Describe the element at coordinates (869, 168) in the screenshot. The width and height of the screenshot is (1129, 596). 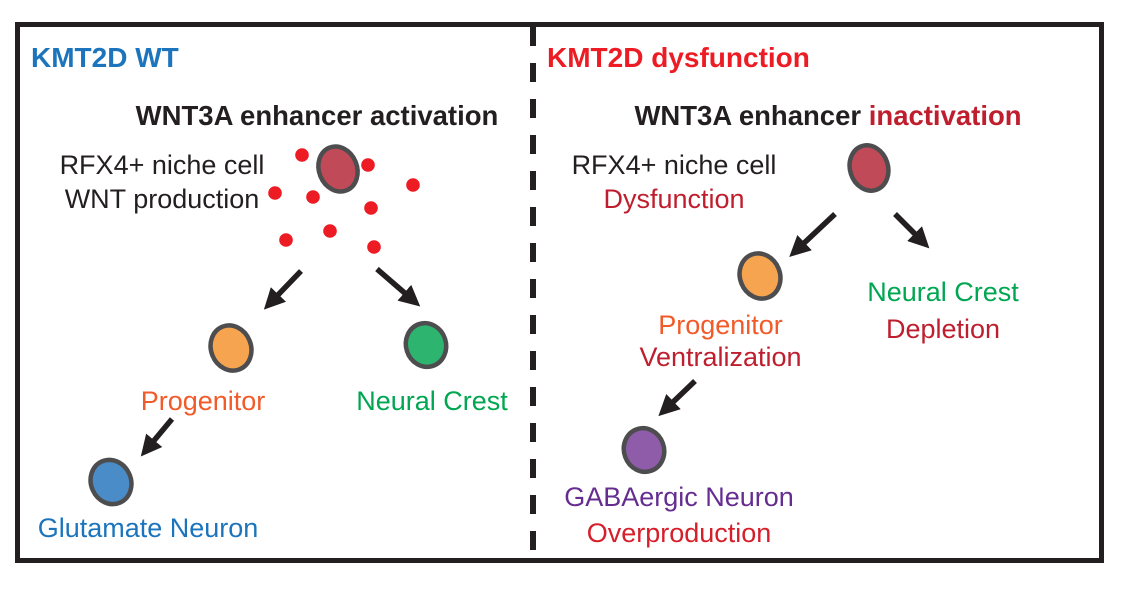
I see `niche-cell-right` at that location.